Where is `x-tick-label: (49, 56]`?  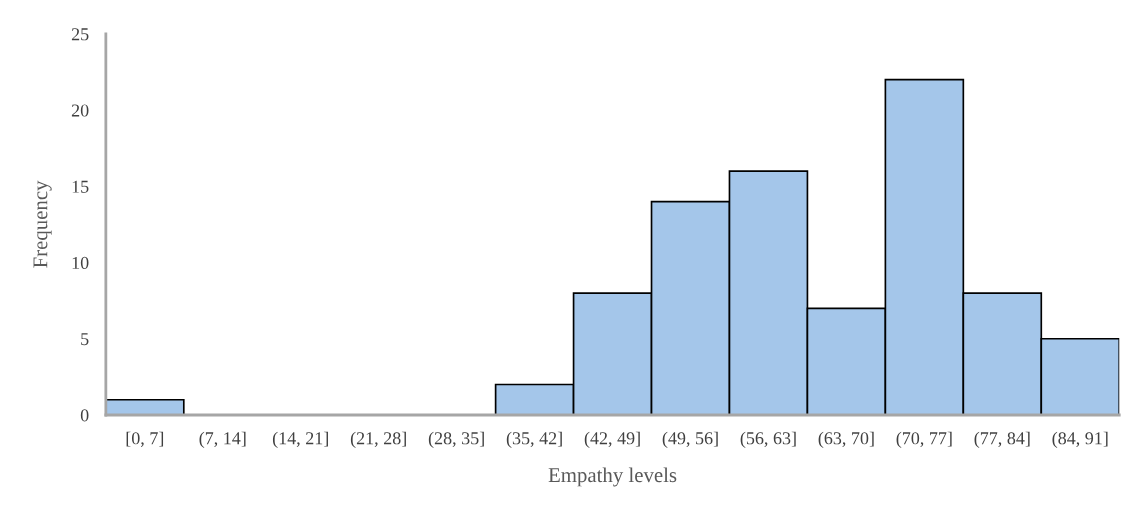 x-tick-label: (49, 56] is located at coordinates (690, 440).